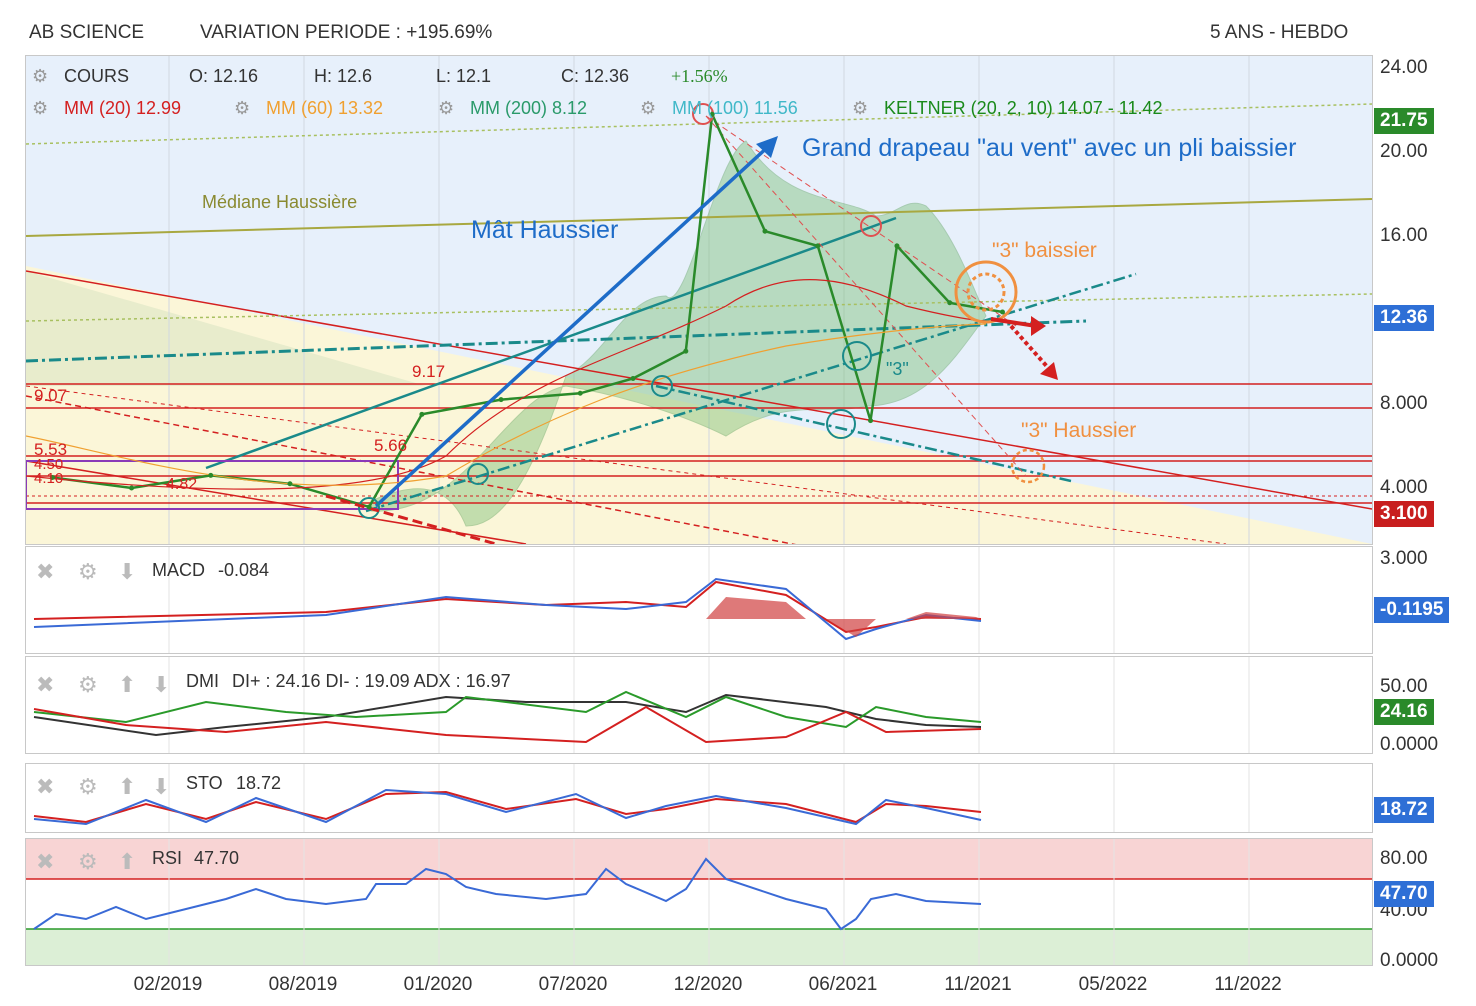 The width and height of the screenshot is (1476, 1006). I want to click on legend-cours: COURS, so click(97, 76).